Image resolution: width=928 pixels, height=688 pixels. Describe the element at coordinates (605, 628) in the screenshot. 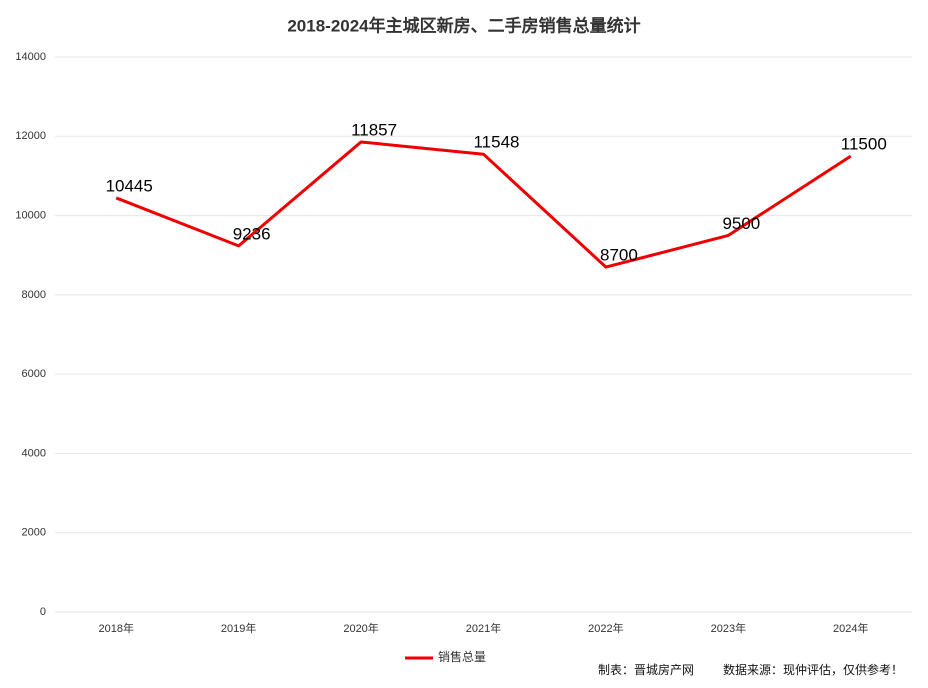

I see `x-tick-label: 2022年` at that location.